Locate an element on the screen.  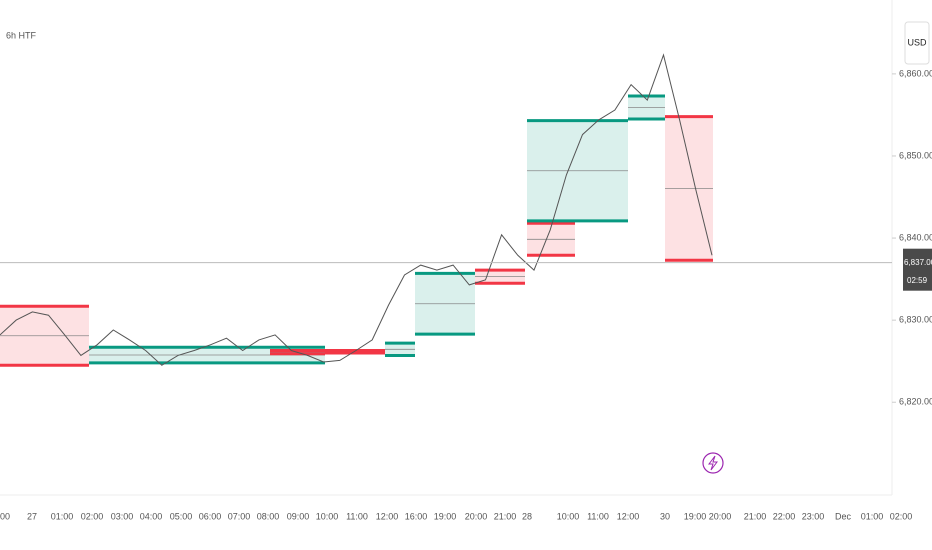
y-tick-label: 6,830.00 is located at coordinates (915, 320).